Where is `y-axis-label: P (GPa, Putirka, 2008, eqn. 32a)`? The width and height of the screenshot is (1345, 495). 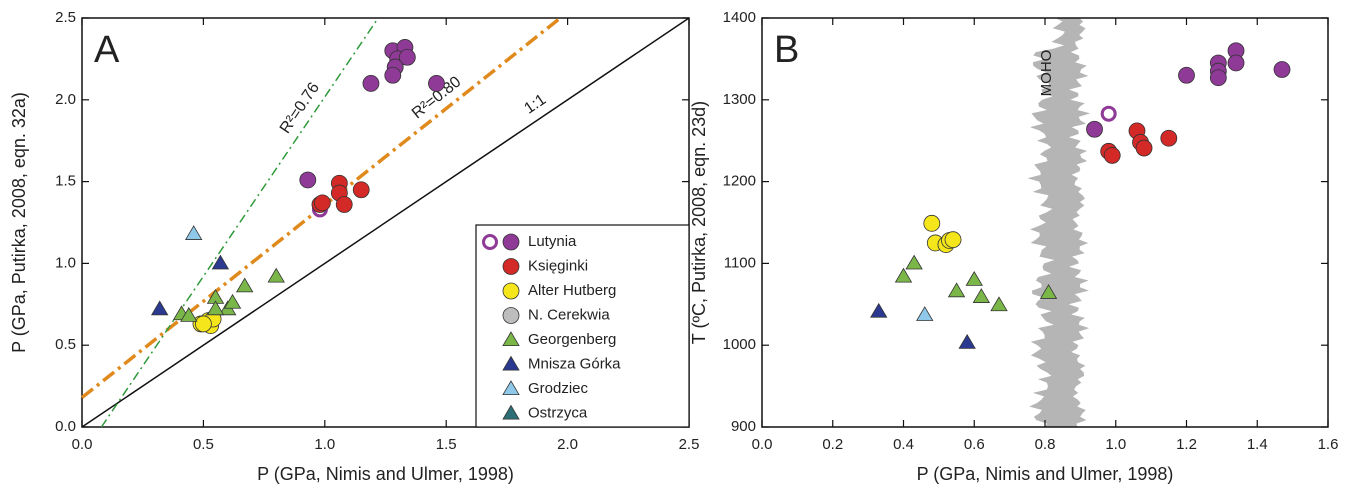 y-axis-label: P (GPa, Putirka, 2008, eqn. 32a) is located at coordinates (19, 222).